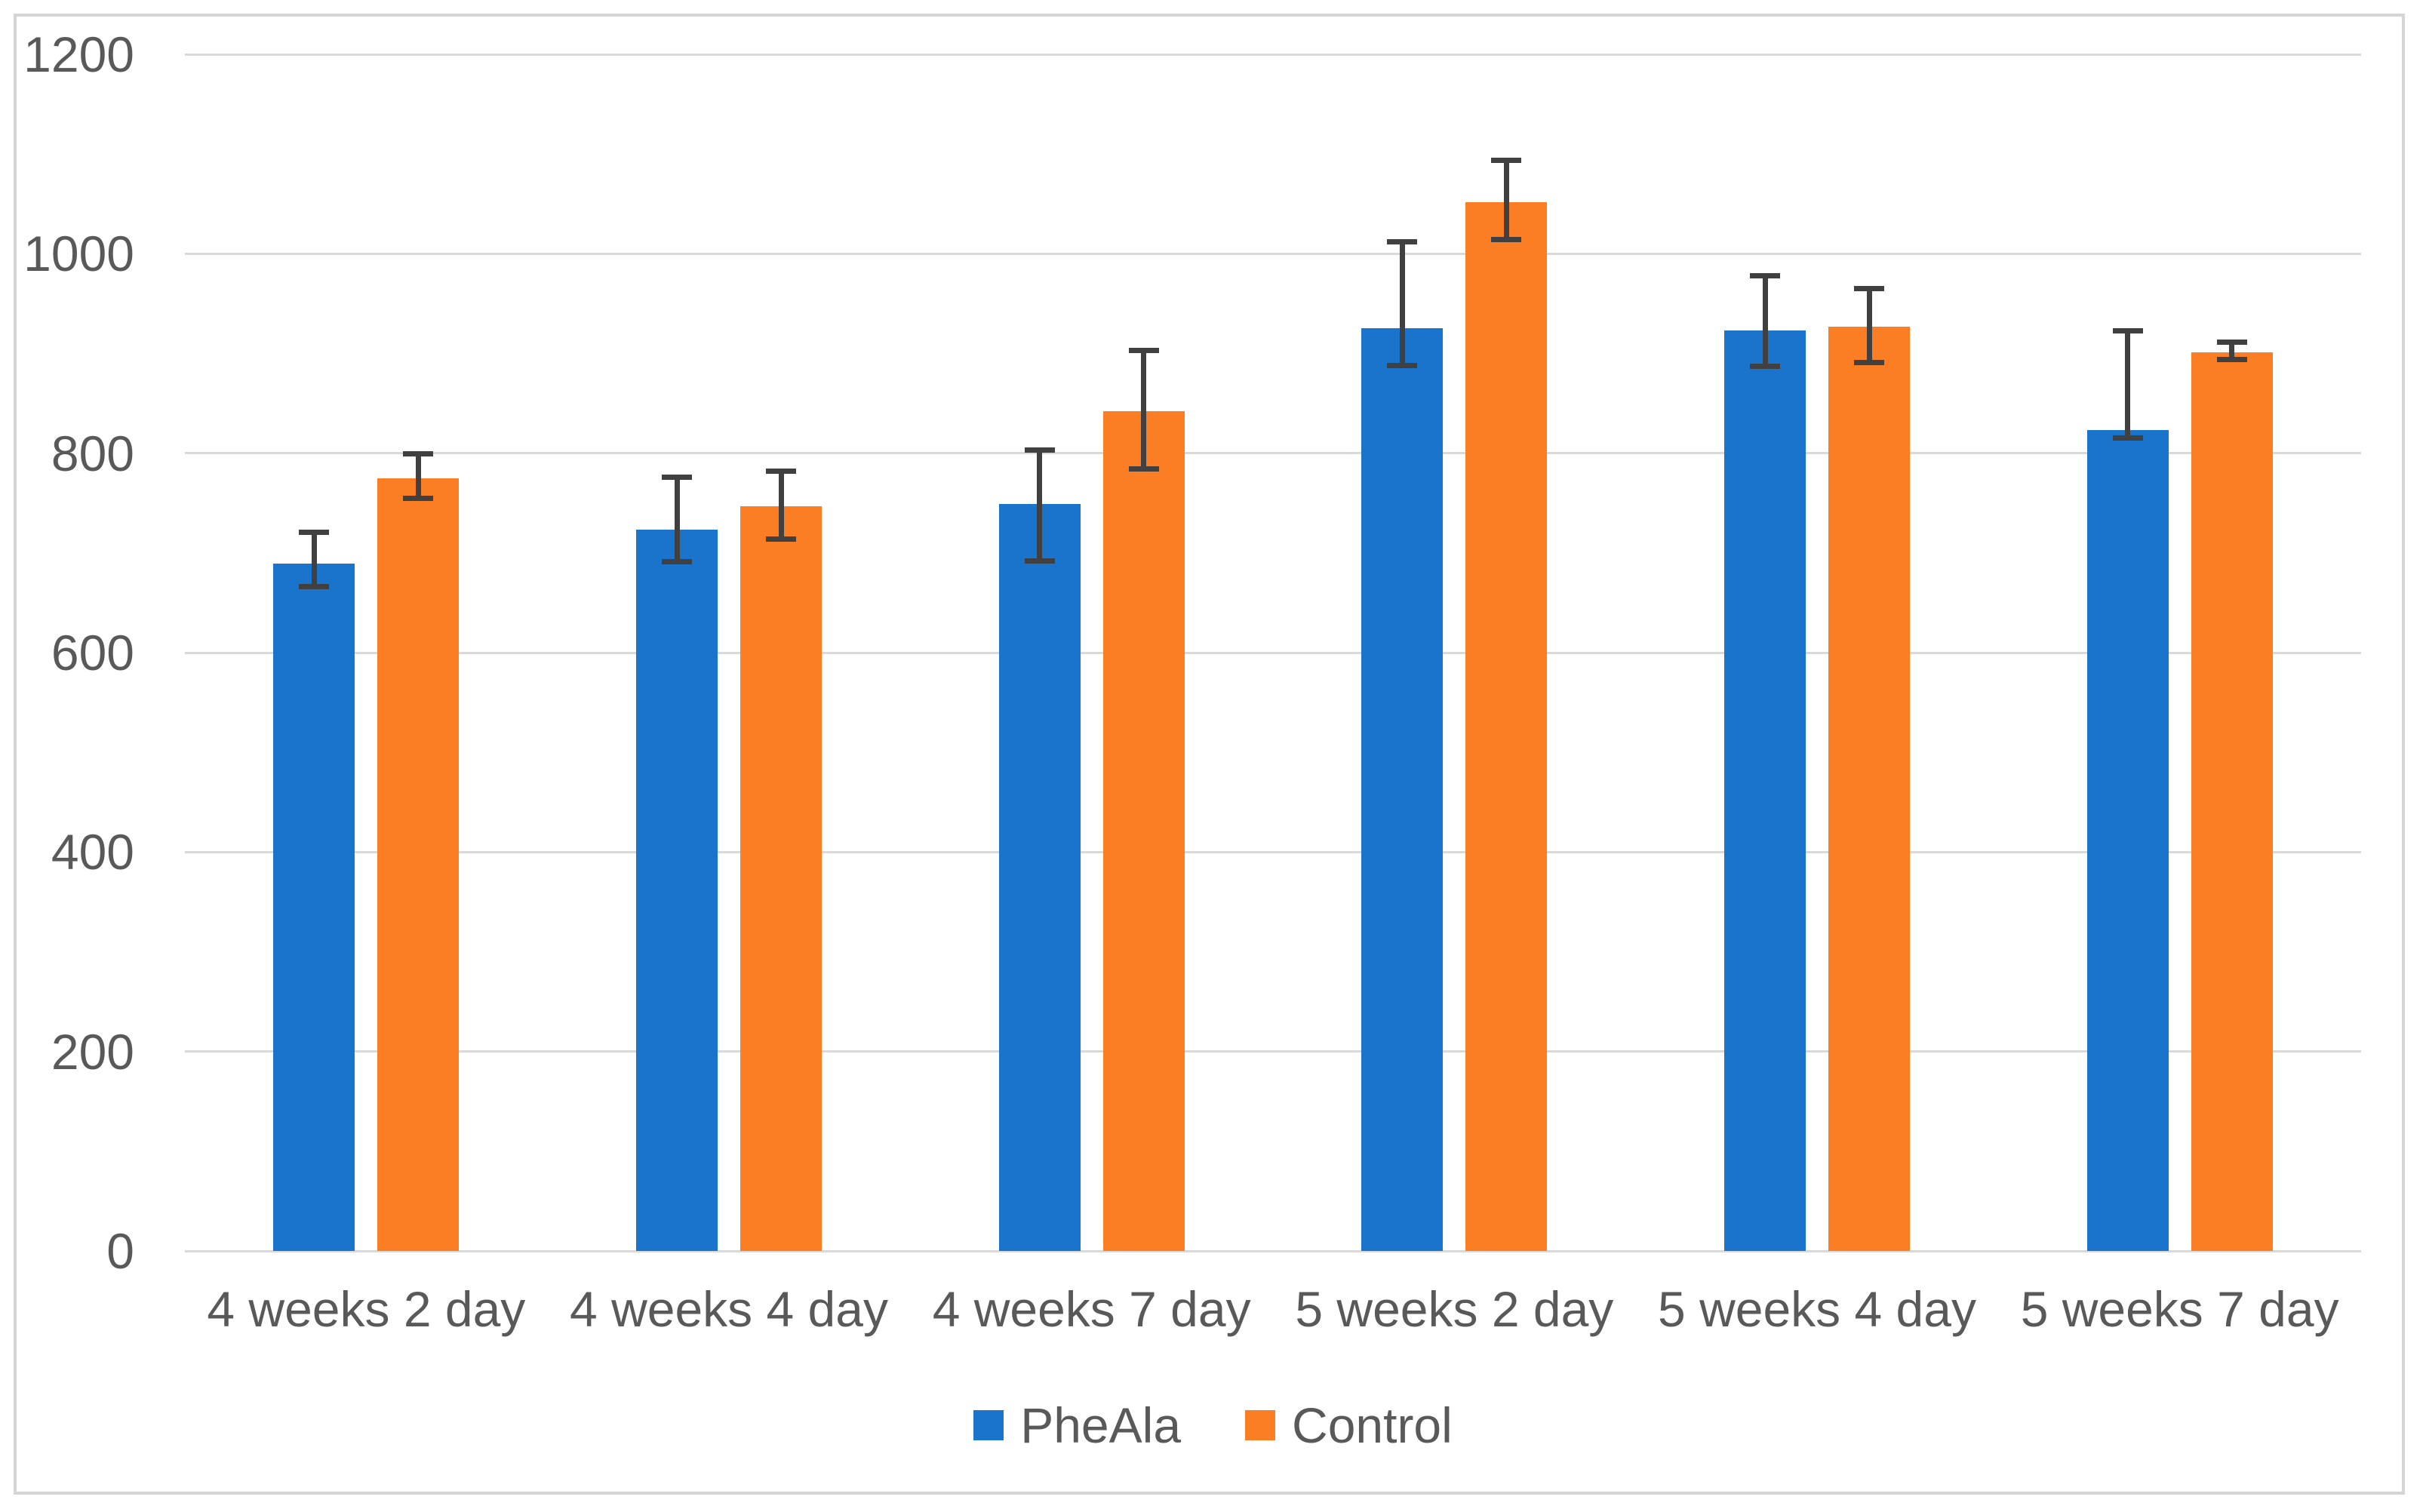 This screenshot has width=2426, height=1512. What do you see at coordinates (2179, 1309) in the screenshot?
I see `x-axis-category-label-6: 5 weeks 7 day` at bounding box center [2179, 1309].